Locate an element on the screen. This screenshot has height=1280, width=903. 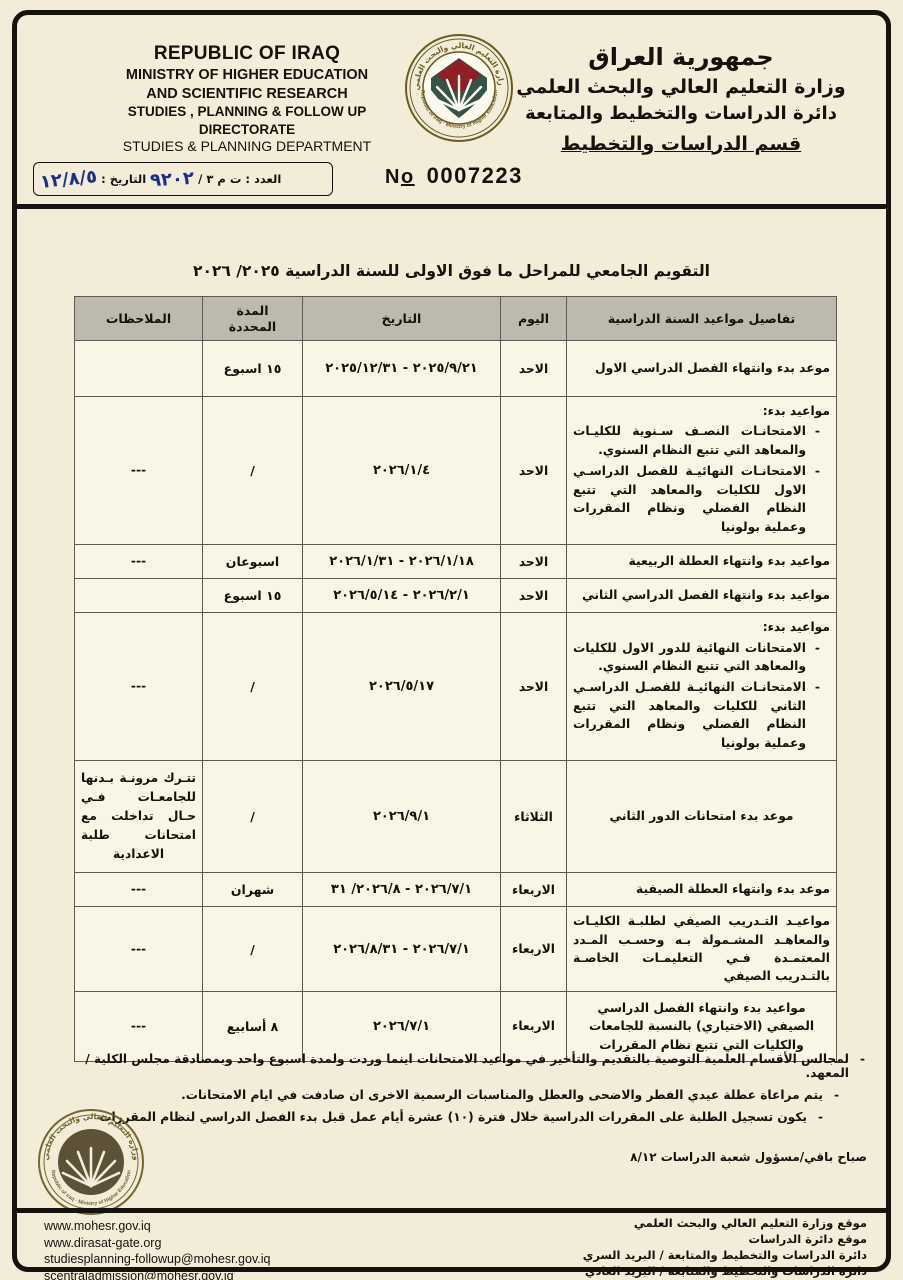
signature-line: صباح باقي/مسؤول شعبة الدراسات ٨/١٢ is located at coordinates (748, 1157).